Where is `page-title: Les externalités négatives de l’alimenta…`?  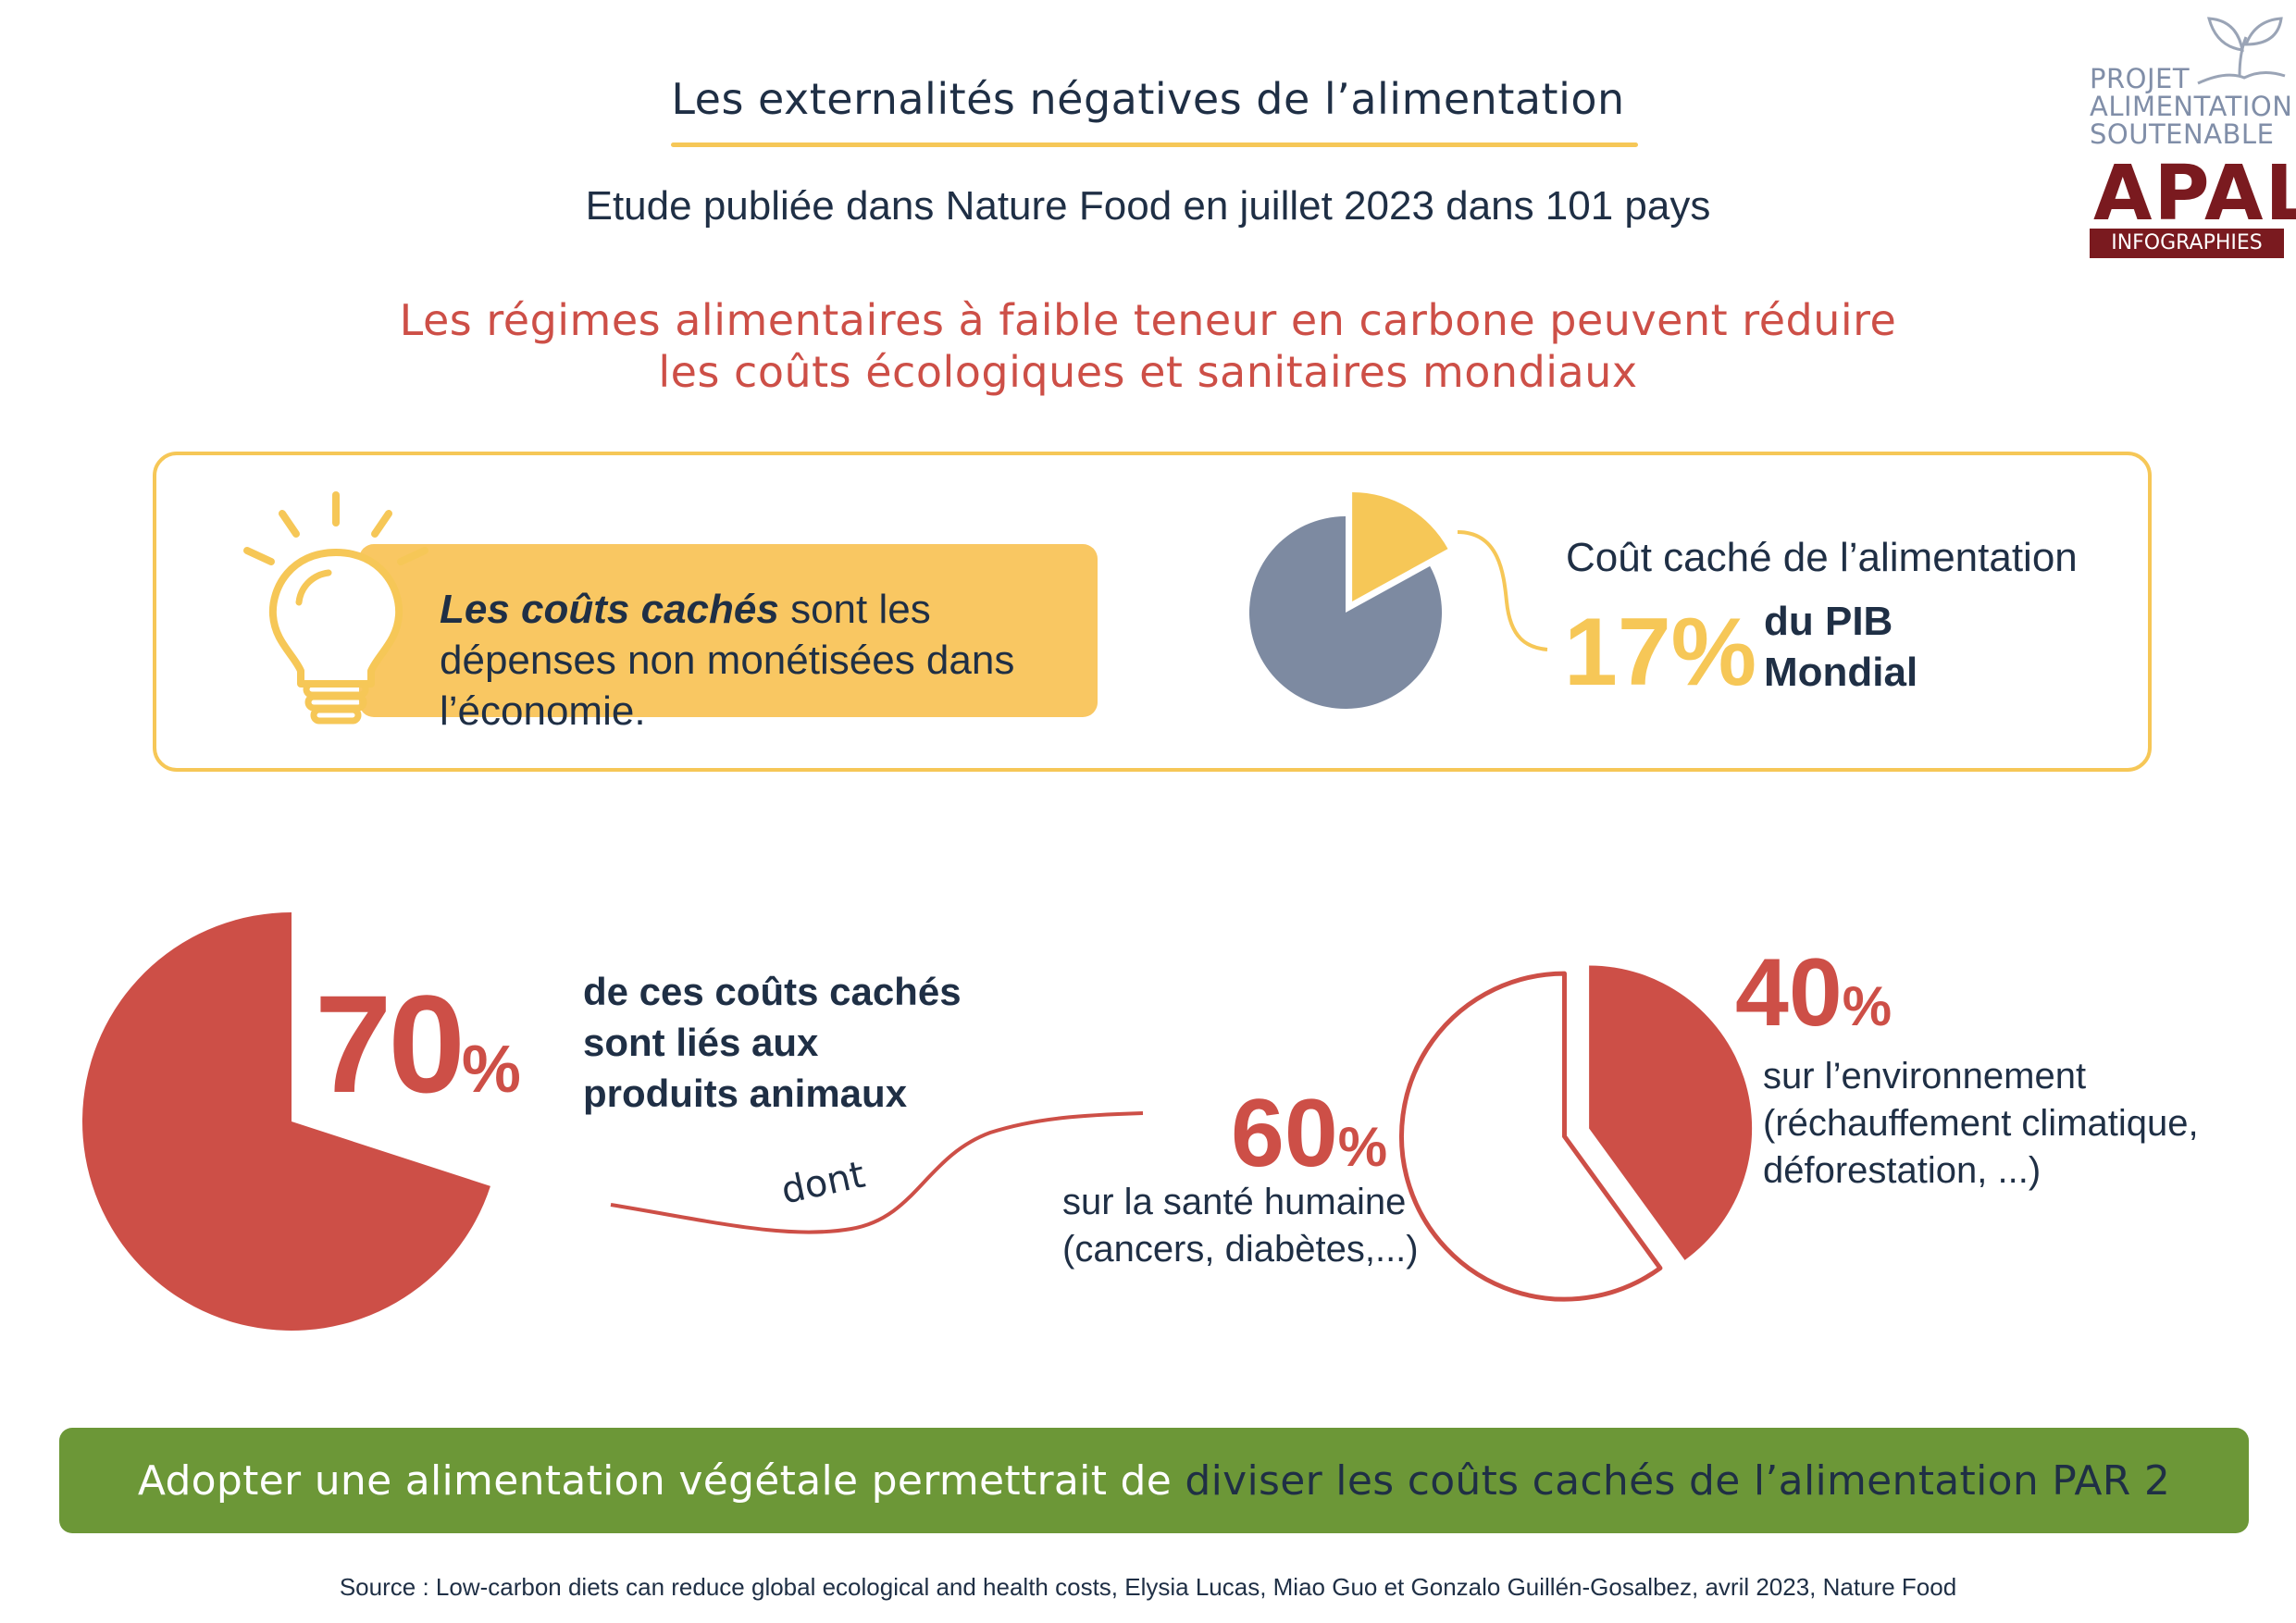 page-title: Les externalités négatives de l’alimenta… is located at coordinates (1148, 99).